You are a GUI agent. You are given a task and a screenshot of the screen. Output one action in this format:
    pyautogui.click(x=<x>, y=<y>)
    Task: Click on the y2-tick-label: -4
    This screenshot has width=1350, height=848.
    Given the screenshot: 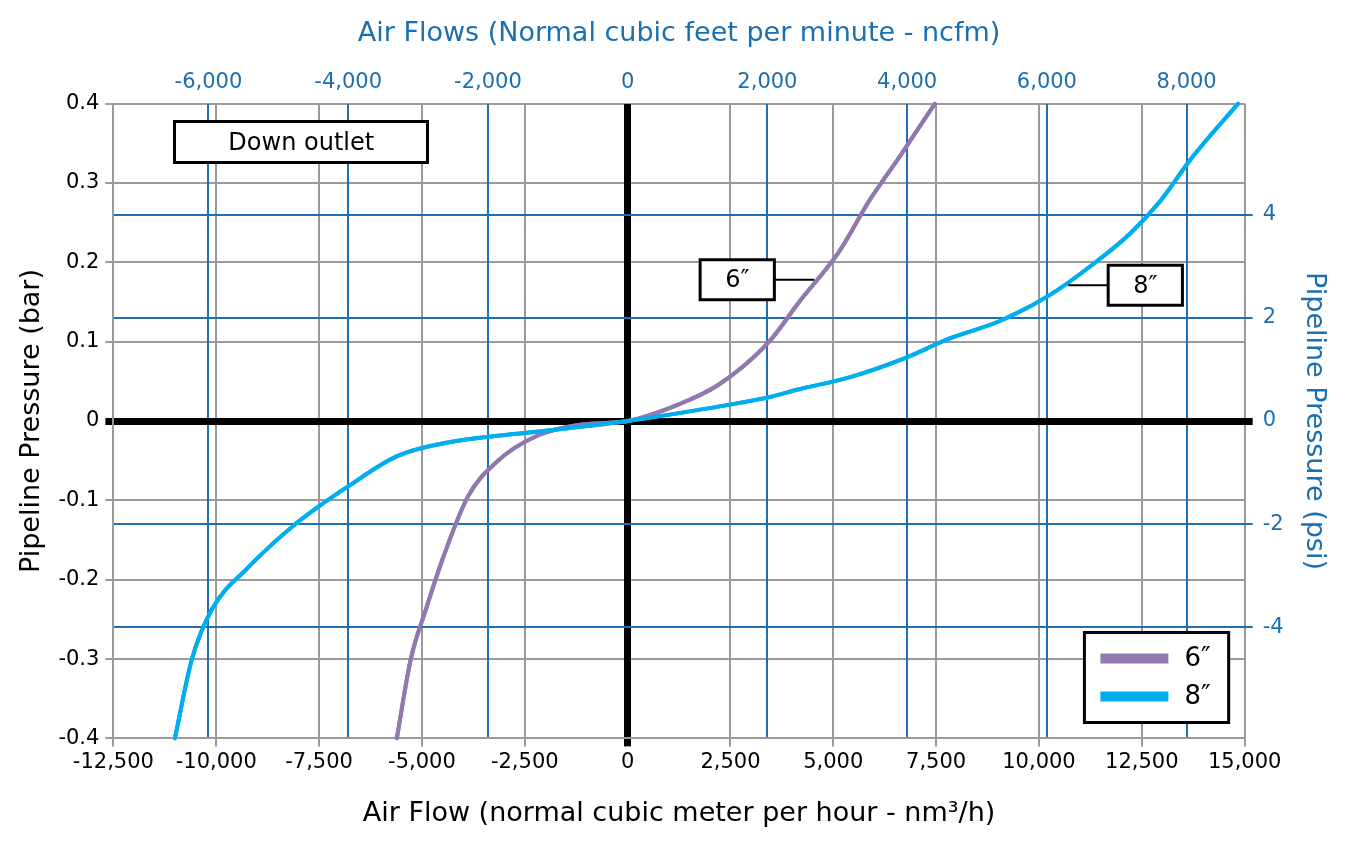 What is the action you would take?
    pyautogui.click(x=1273, y=625)
    